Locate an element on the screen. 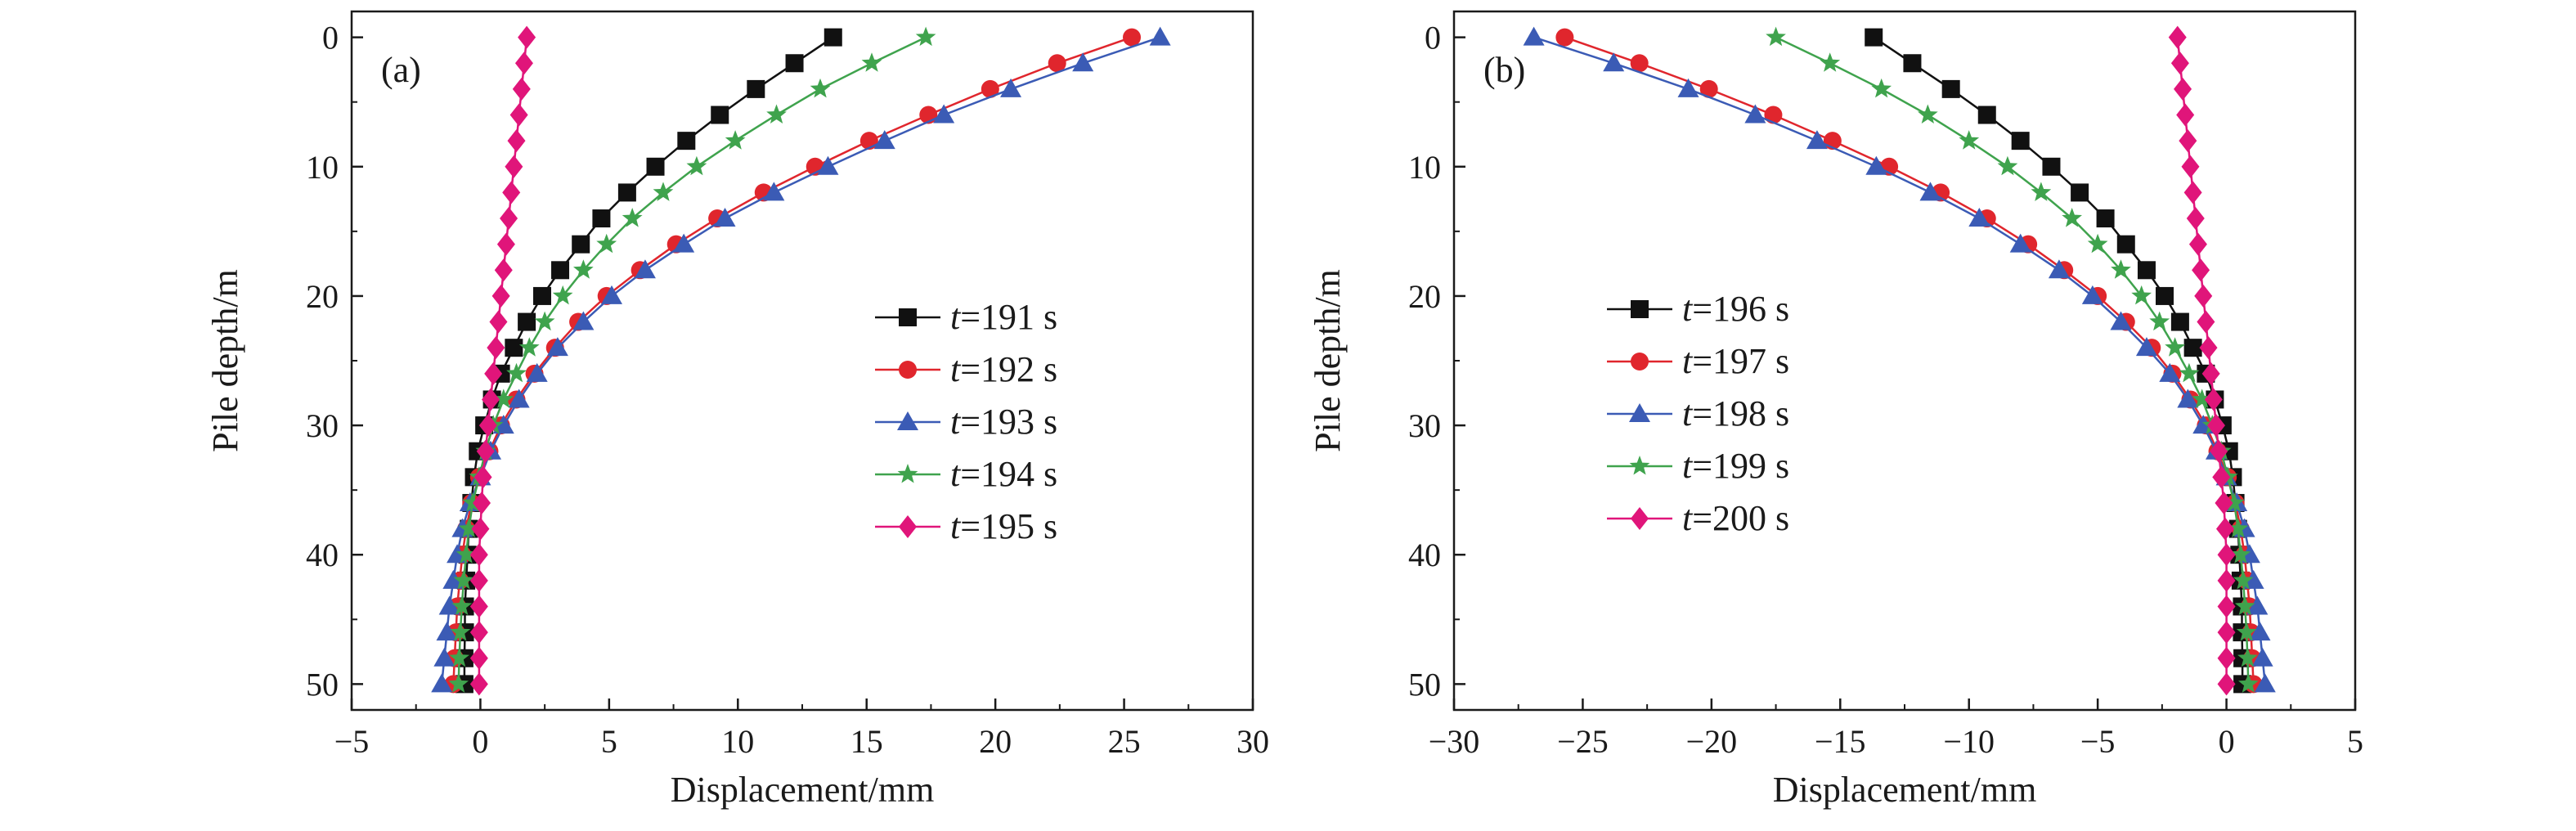 The width and height of the screenshot is (2576, 831). x-tick-label: −30 is located at coordinates (1454, 741).